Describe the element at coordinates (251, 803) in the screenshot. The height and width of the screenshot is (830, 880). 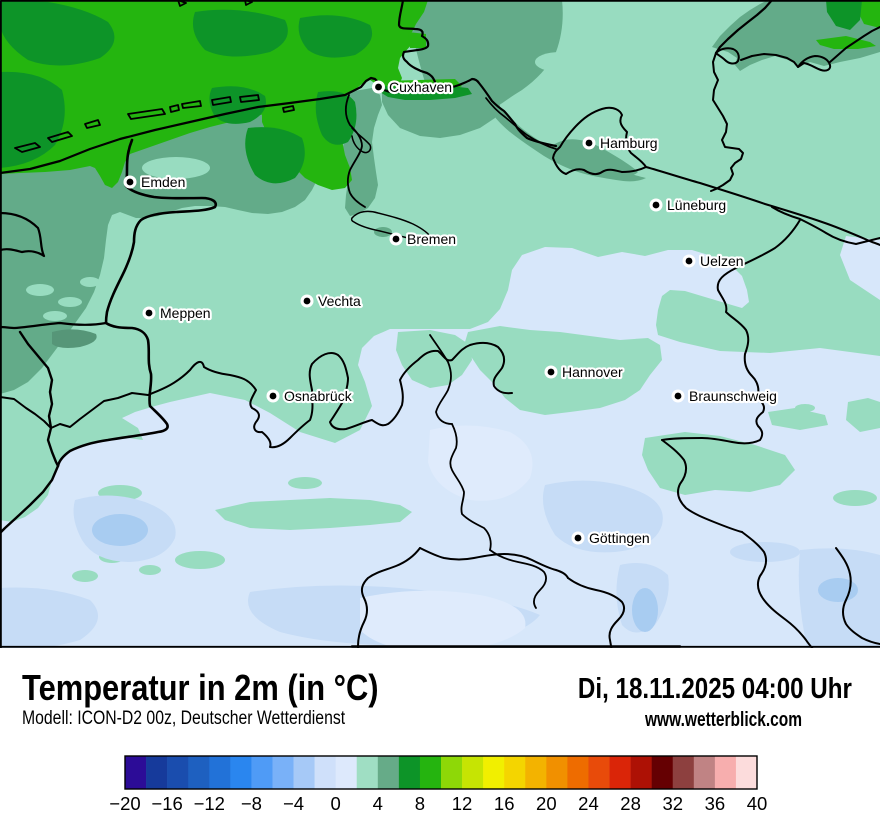
I see `svg-text: −8` at that location.